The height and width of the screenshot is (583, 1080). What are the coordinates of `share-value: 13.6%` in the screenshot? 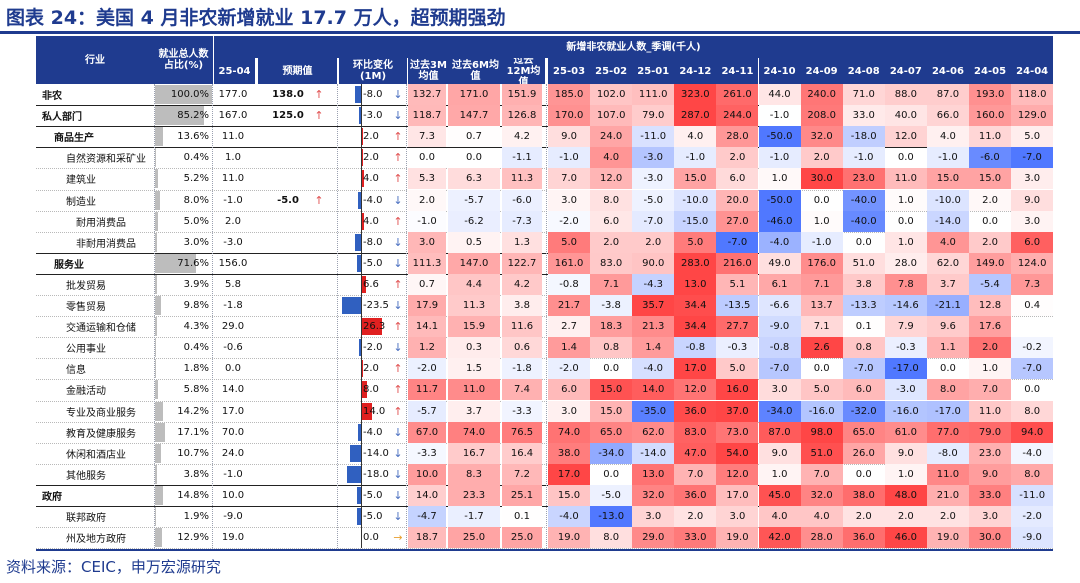 It's located at (193, 137).